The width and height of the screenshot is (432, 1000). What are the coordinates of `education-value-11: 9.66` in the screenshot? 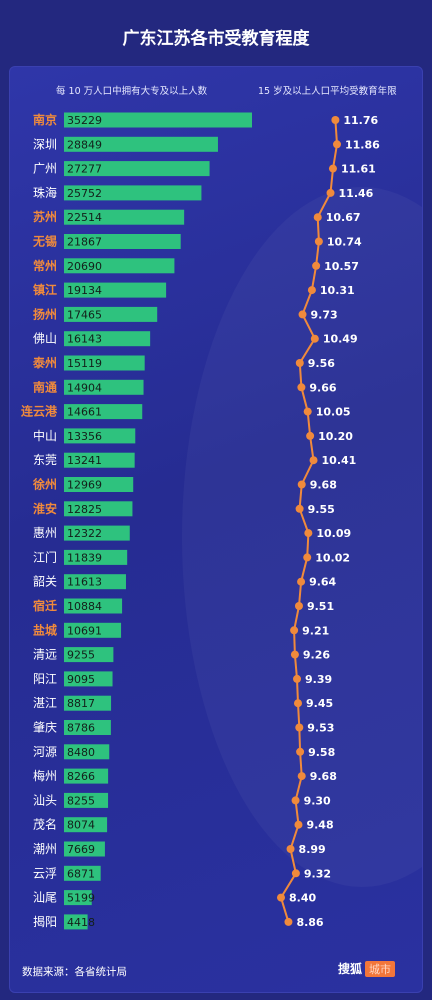 It's located at (322, 387).